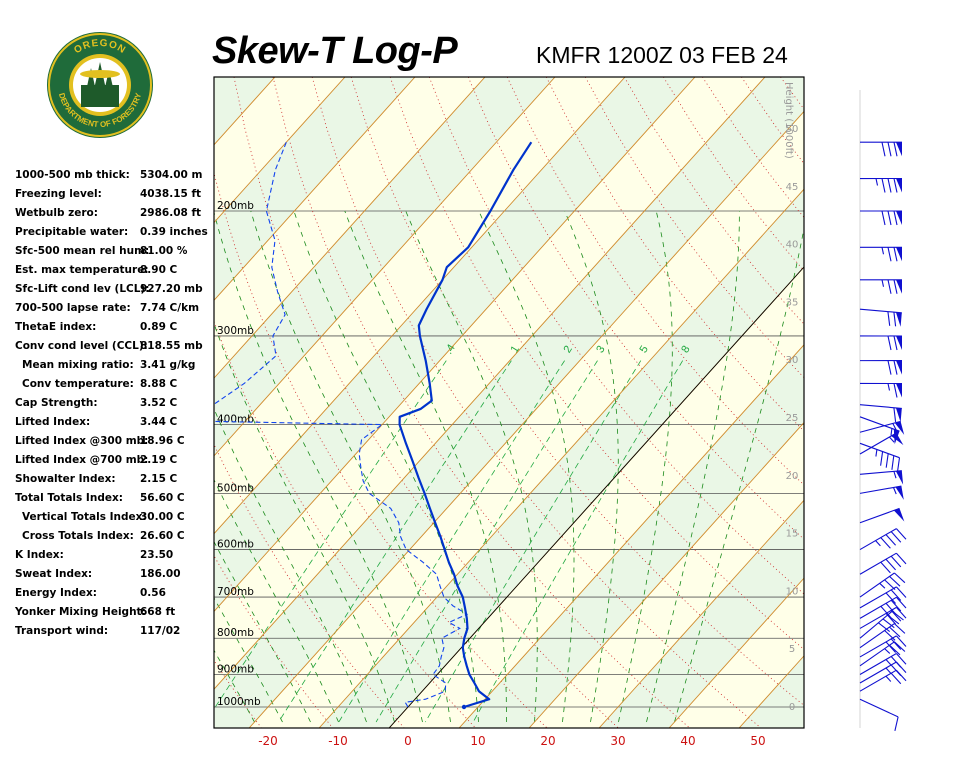  What do you see at coordinates (115, 577) in the screenshot?
I see `index-row: Sweat Index:186.00` at bounding box center [115, 577].